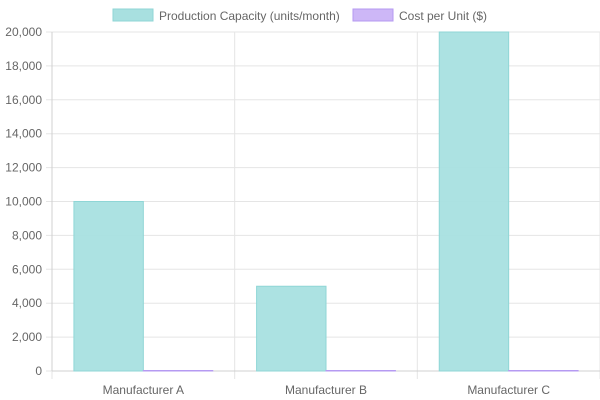 This screenshot has width=600, height=400. What do you see at coordinates (326, 390) in the screenshot?
I see `x-tick-label: Manufacturer B` at bounding box center [326, 390].